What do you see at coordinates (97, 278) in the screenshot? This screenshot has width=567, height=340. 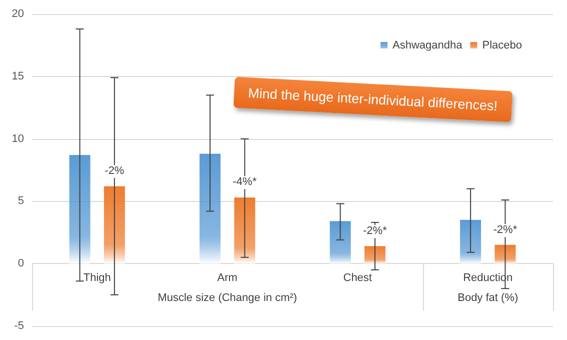 I see `x-tick-label: Thigh` at bounding box center [97, 278].